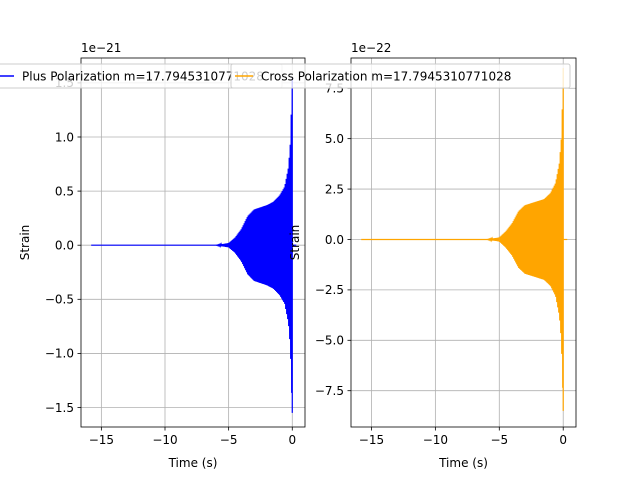 This screenshot has width=640, height=480. I want to click on plus-legend: Plus Polarization m=17.7945310771028, so click(141, 76).